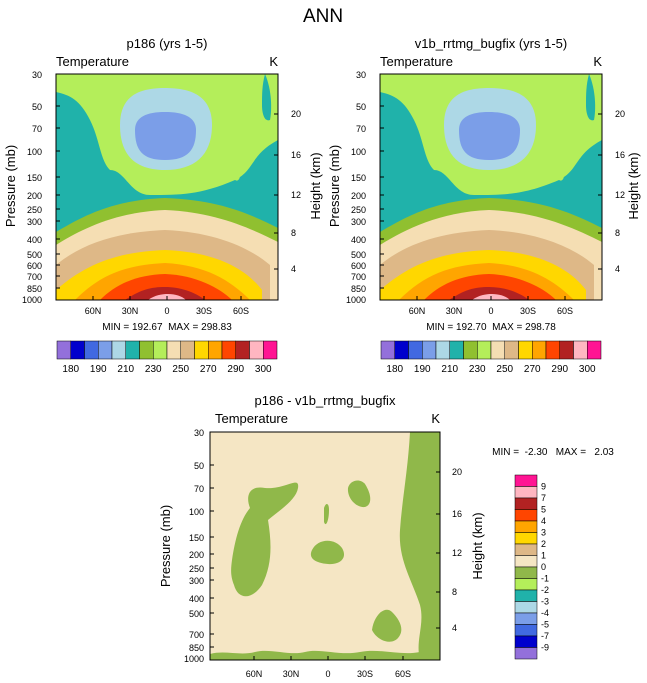 The height and width of the screenshot is (683, 647). Describe the element at coordinates (491, 187) in the screenshot. I see `panel-b-contours` at that location.